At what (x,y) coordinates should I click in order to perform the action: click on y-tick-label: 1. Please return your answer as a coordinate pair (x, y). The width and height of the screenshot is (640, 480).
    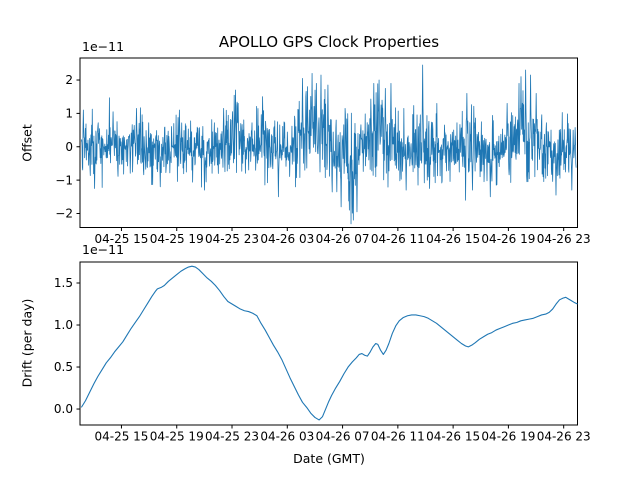
    Looking at the image, I should click on (69, 114).